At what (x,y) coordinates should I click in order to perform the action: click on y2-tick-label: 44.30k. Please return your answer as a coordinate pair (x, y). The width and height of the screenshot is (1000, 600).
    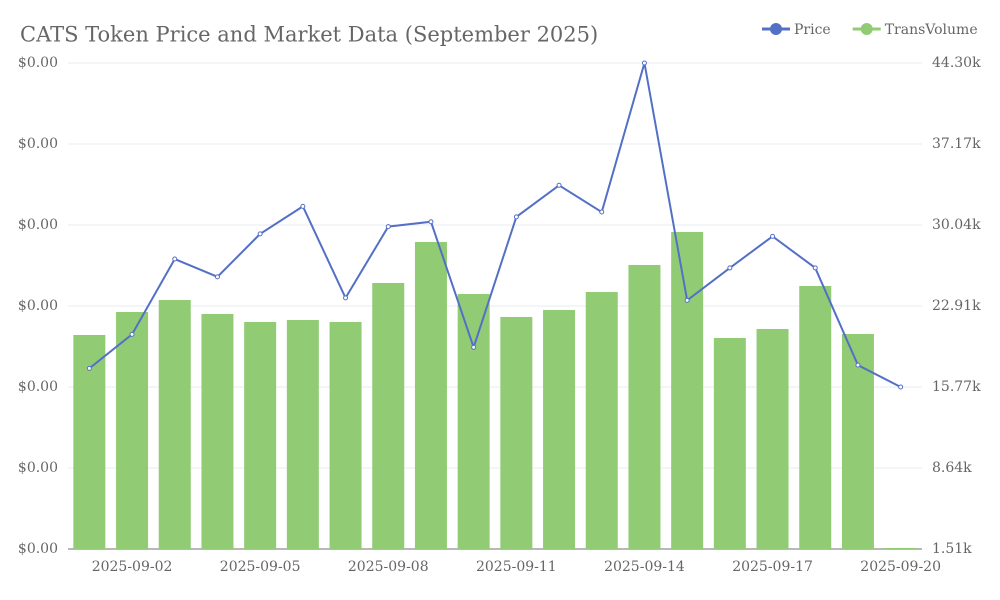
    Looking at the image, I should click on (956, 63).